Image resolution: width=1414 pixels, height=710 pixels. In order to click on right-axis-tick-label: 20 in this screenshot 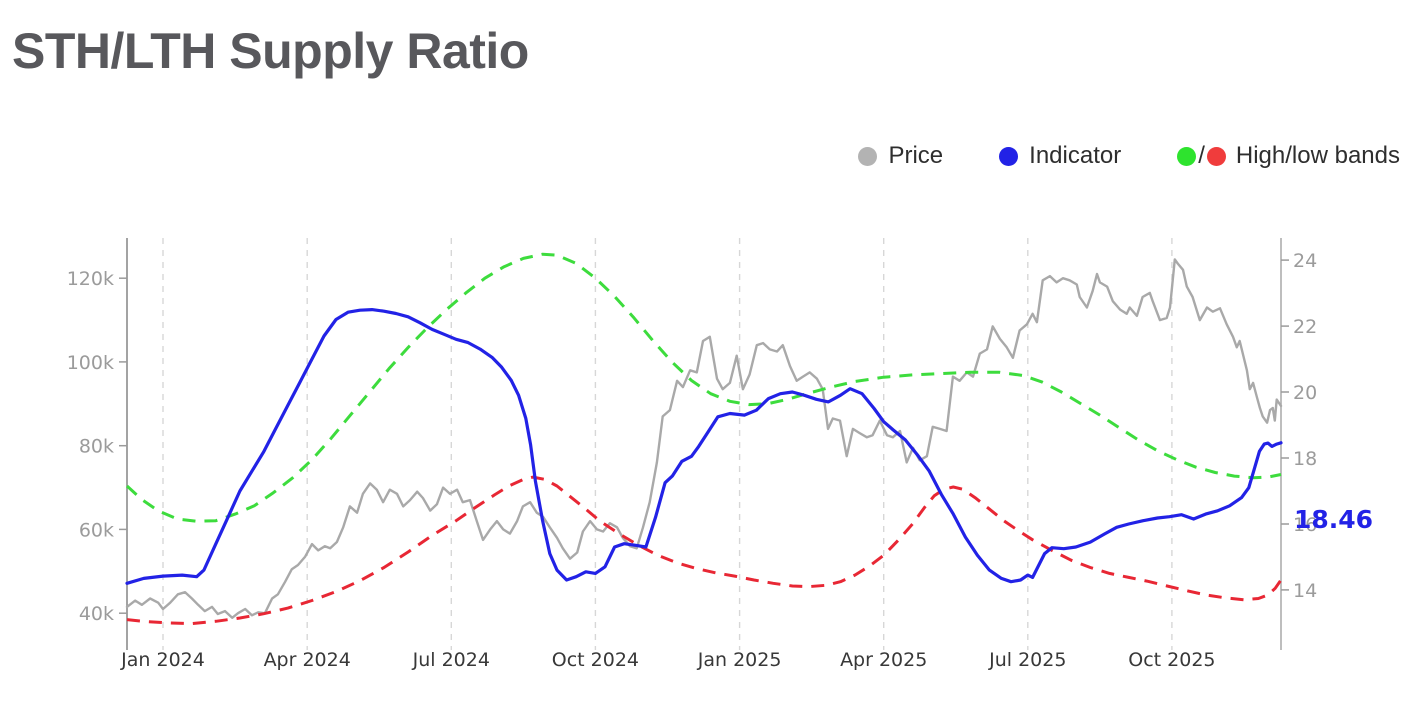, I will do `click(1305, 393)`.